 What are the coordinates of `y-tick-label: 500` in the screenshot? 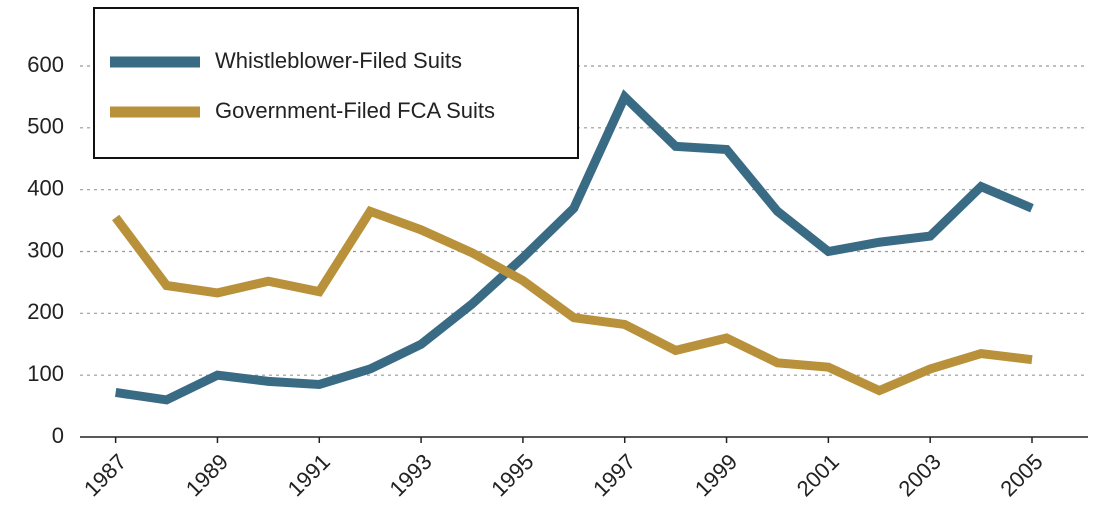 It's located at (45, 126).